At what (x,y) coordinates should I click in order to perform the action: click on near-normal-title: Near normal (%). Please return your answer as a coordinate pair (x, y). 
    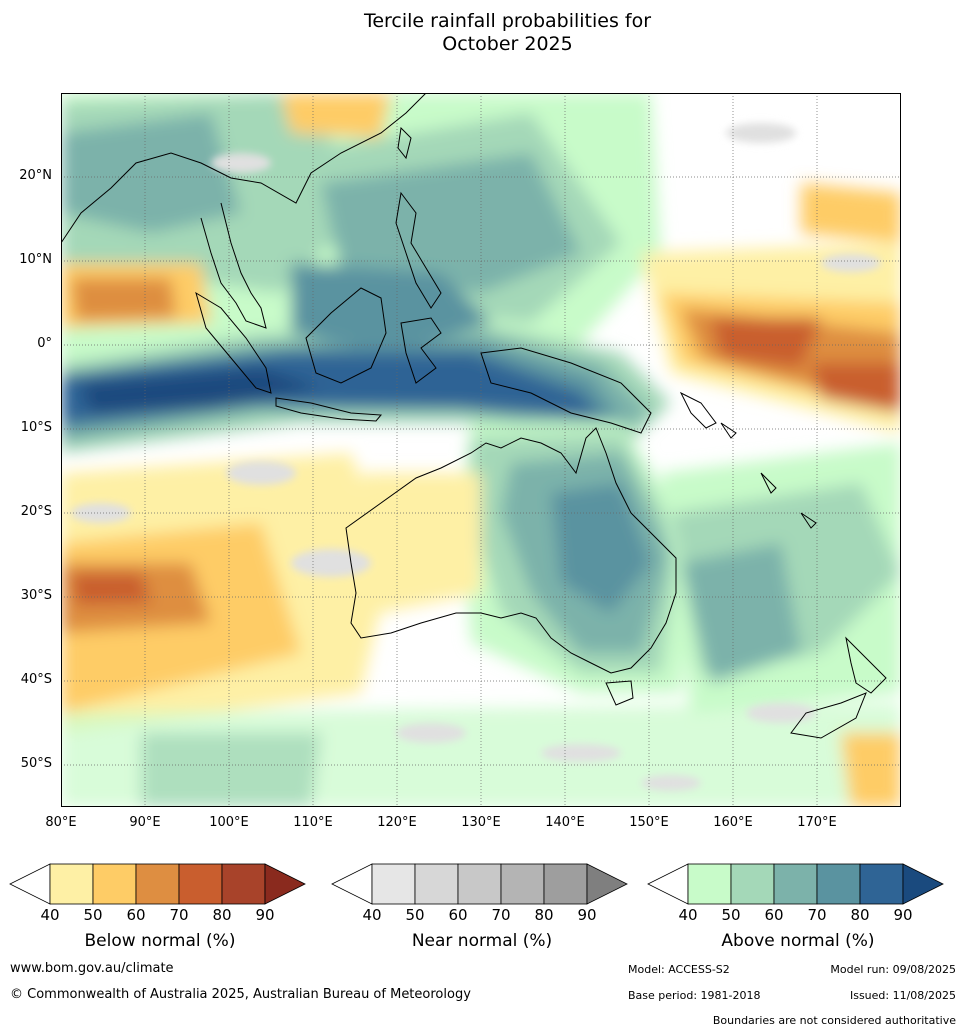
    Looking at the image, I should click on (482, 941).